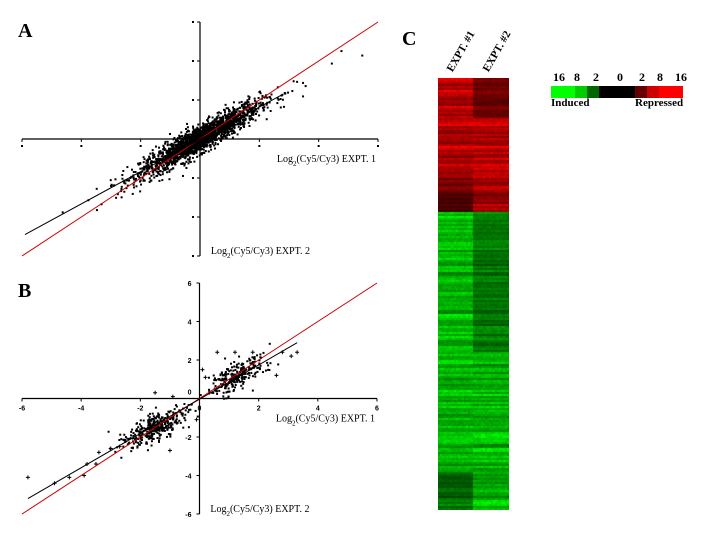  What do you see at coordinates (681, 77) in the screenshot?
I see `legend-tick-label: 16` at bounding box center [681, 77].